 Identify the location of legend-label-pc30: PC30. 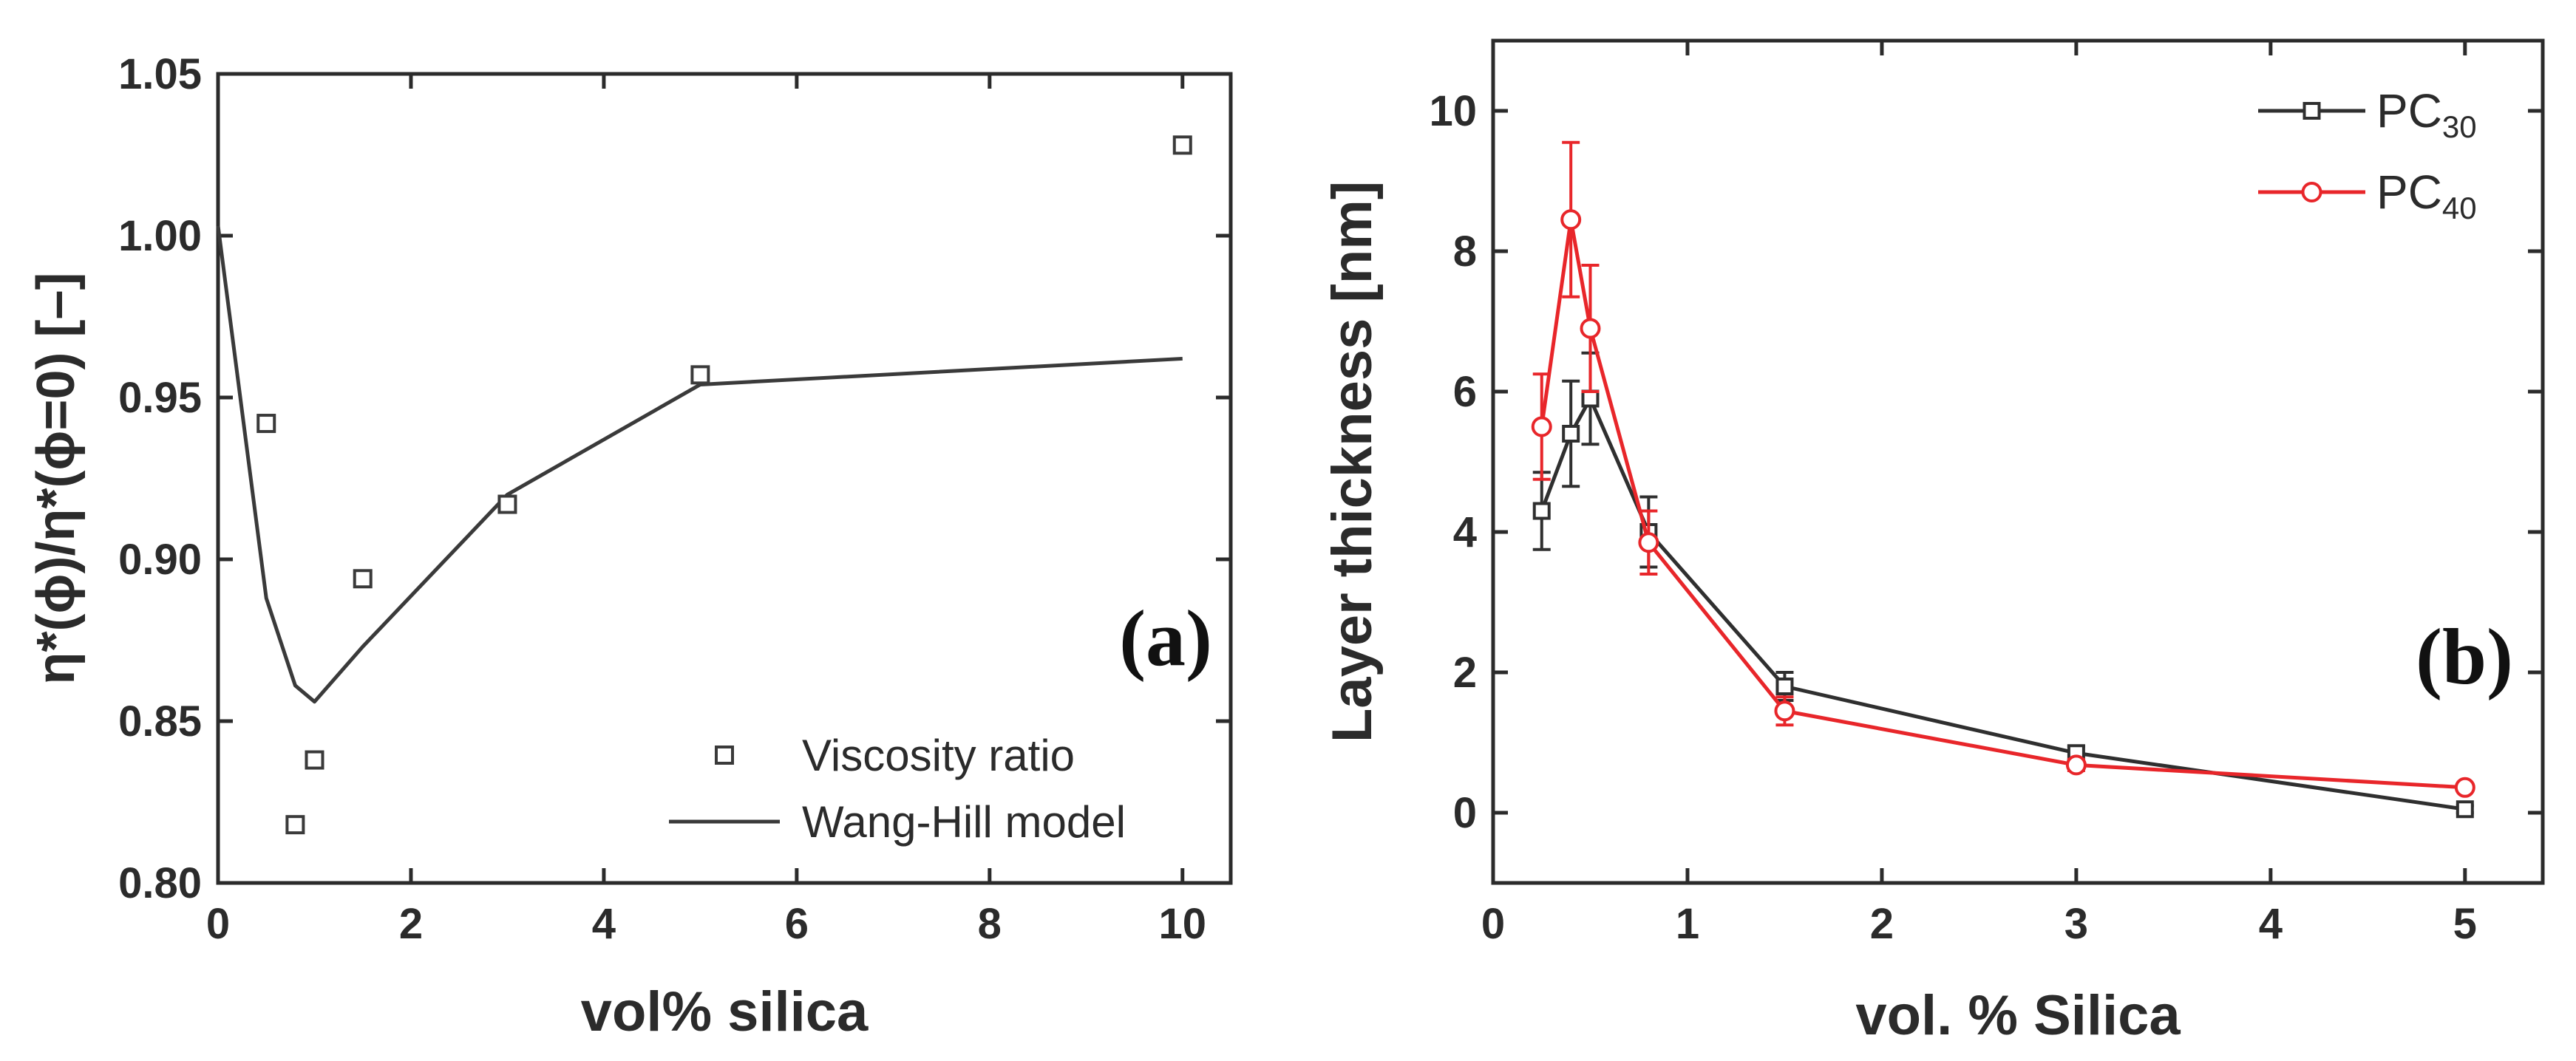
(2426, 114).